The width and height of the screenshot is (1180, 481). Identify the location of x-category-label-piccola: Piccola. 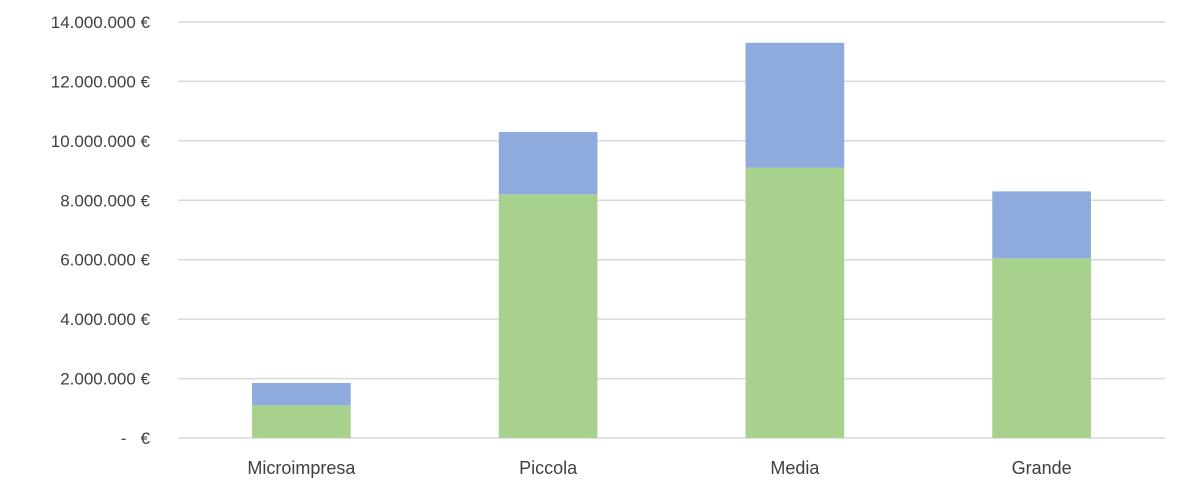
(548, 468).